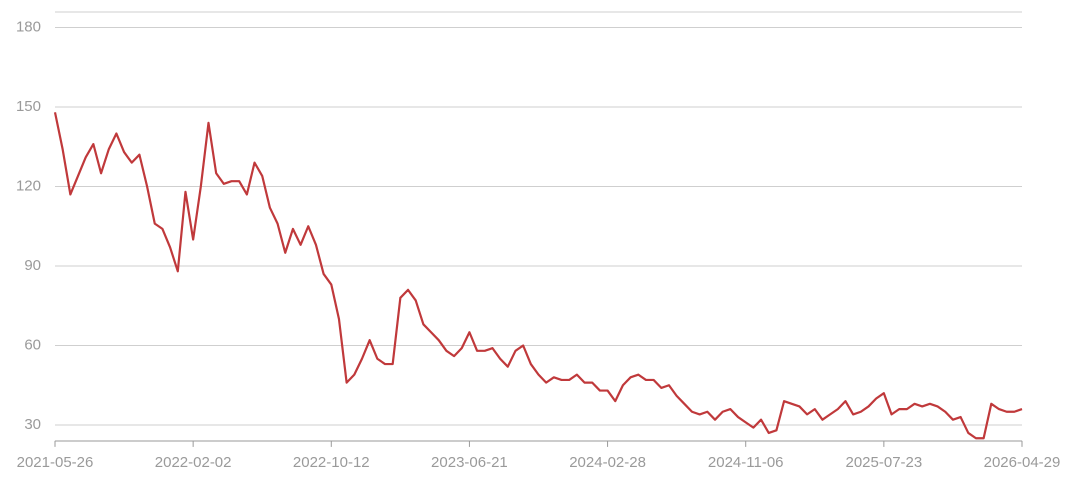 Image resolution: width=1071 pixels, height=477 pixels. I want to click on x-tick-label: 2022-02-02, so click(193, 462).